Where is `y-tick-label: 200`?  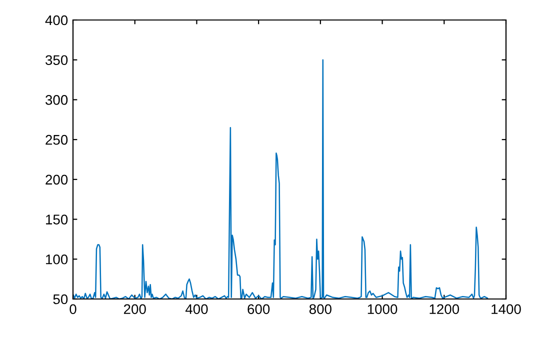 y-tick-label: 200 is located at coordinates (57, 179).